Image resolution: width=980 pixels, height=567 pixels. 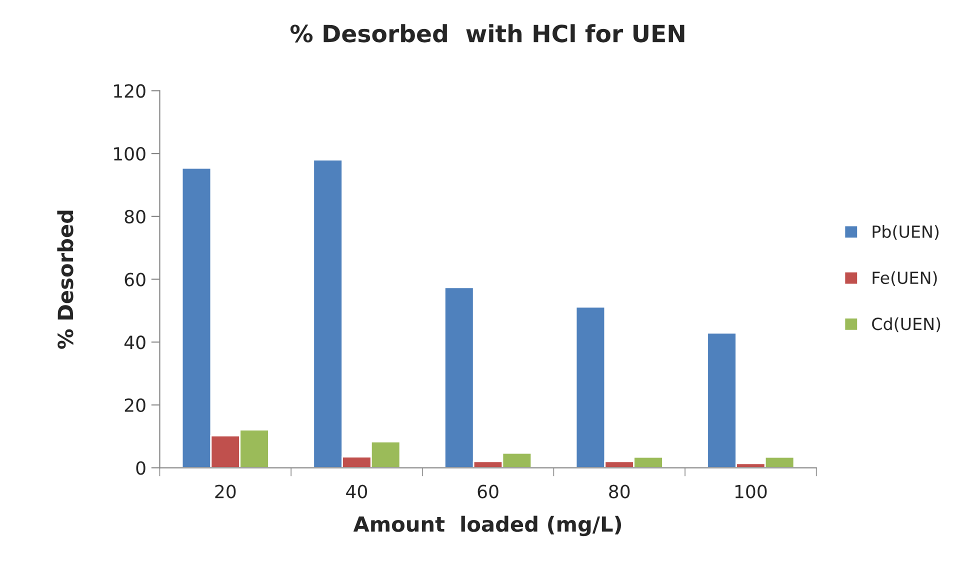 What do you see at coordinates (141, 468) in the screenshot?
I see `y-tick-label: 0` at bounding box center [141, 468].